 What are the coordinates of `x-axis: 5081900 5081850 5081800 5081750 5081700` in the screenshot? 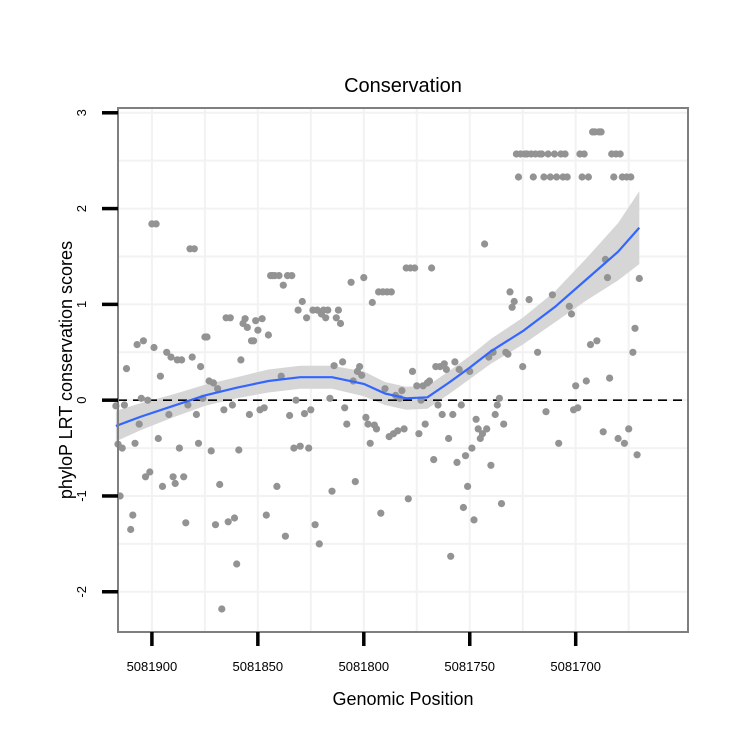 It's located at (364, 653).